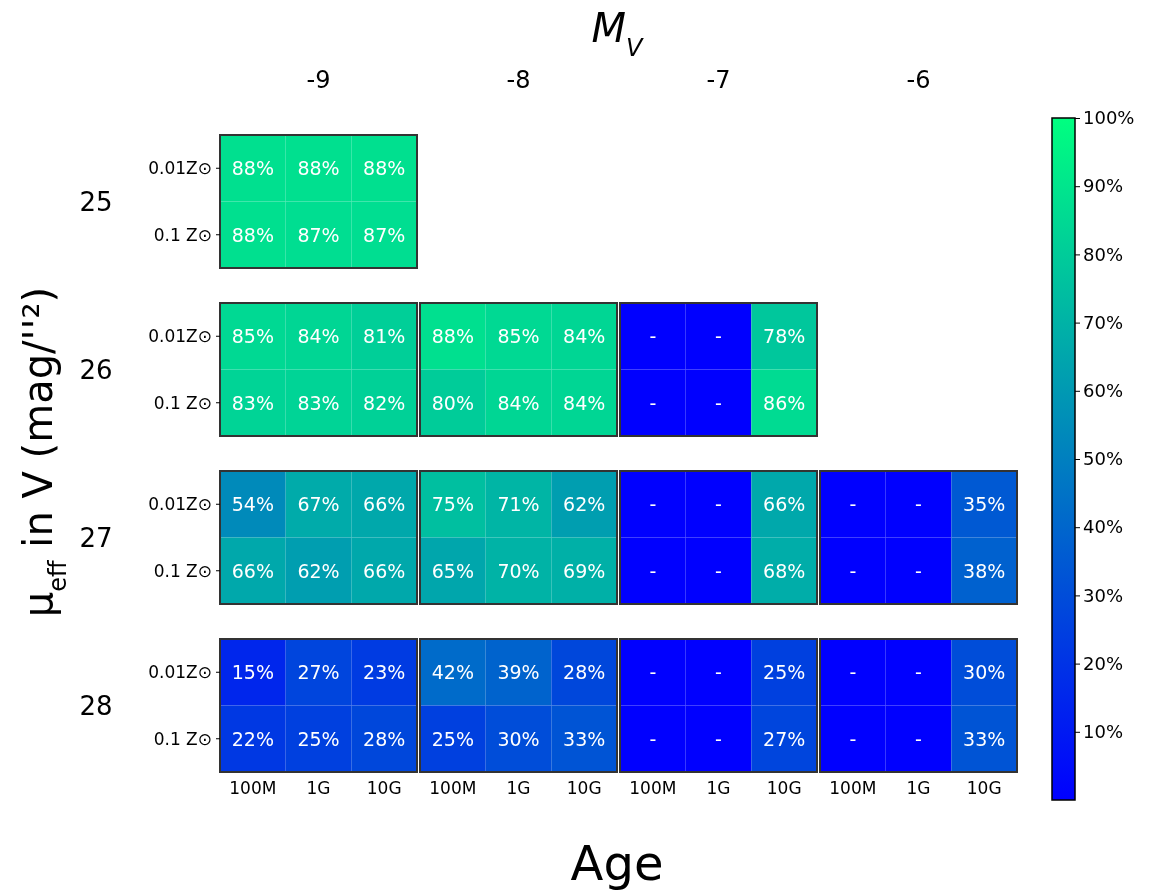 The height and width of the screenshot is (894, 1153). I want to click on data-label: 54%, so click(252, 504).